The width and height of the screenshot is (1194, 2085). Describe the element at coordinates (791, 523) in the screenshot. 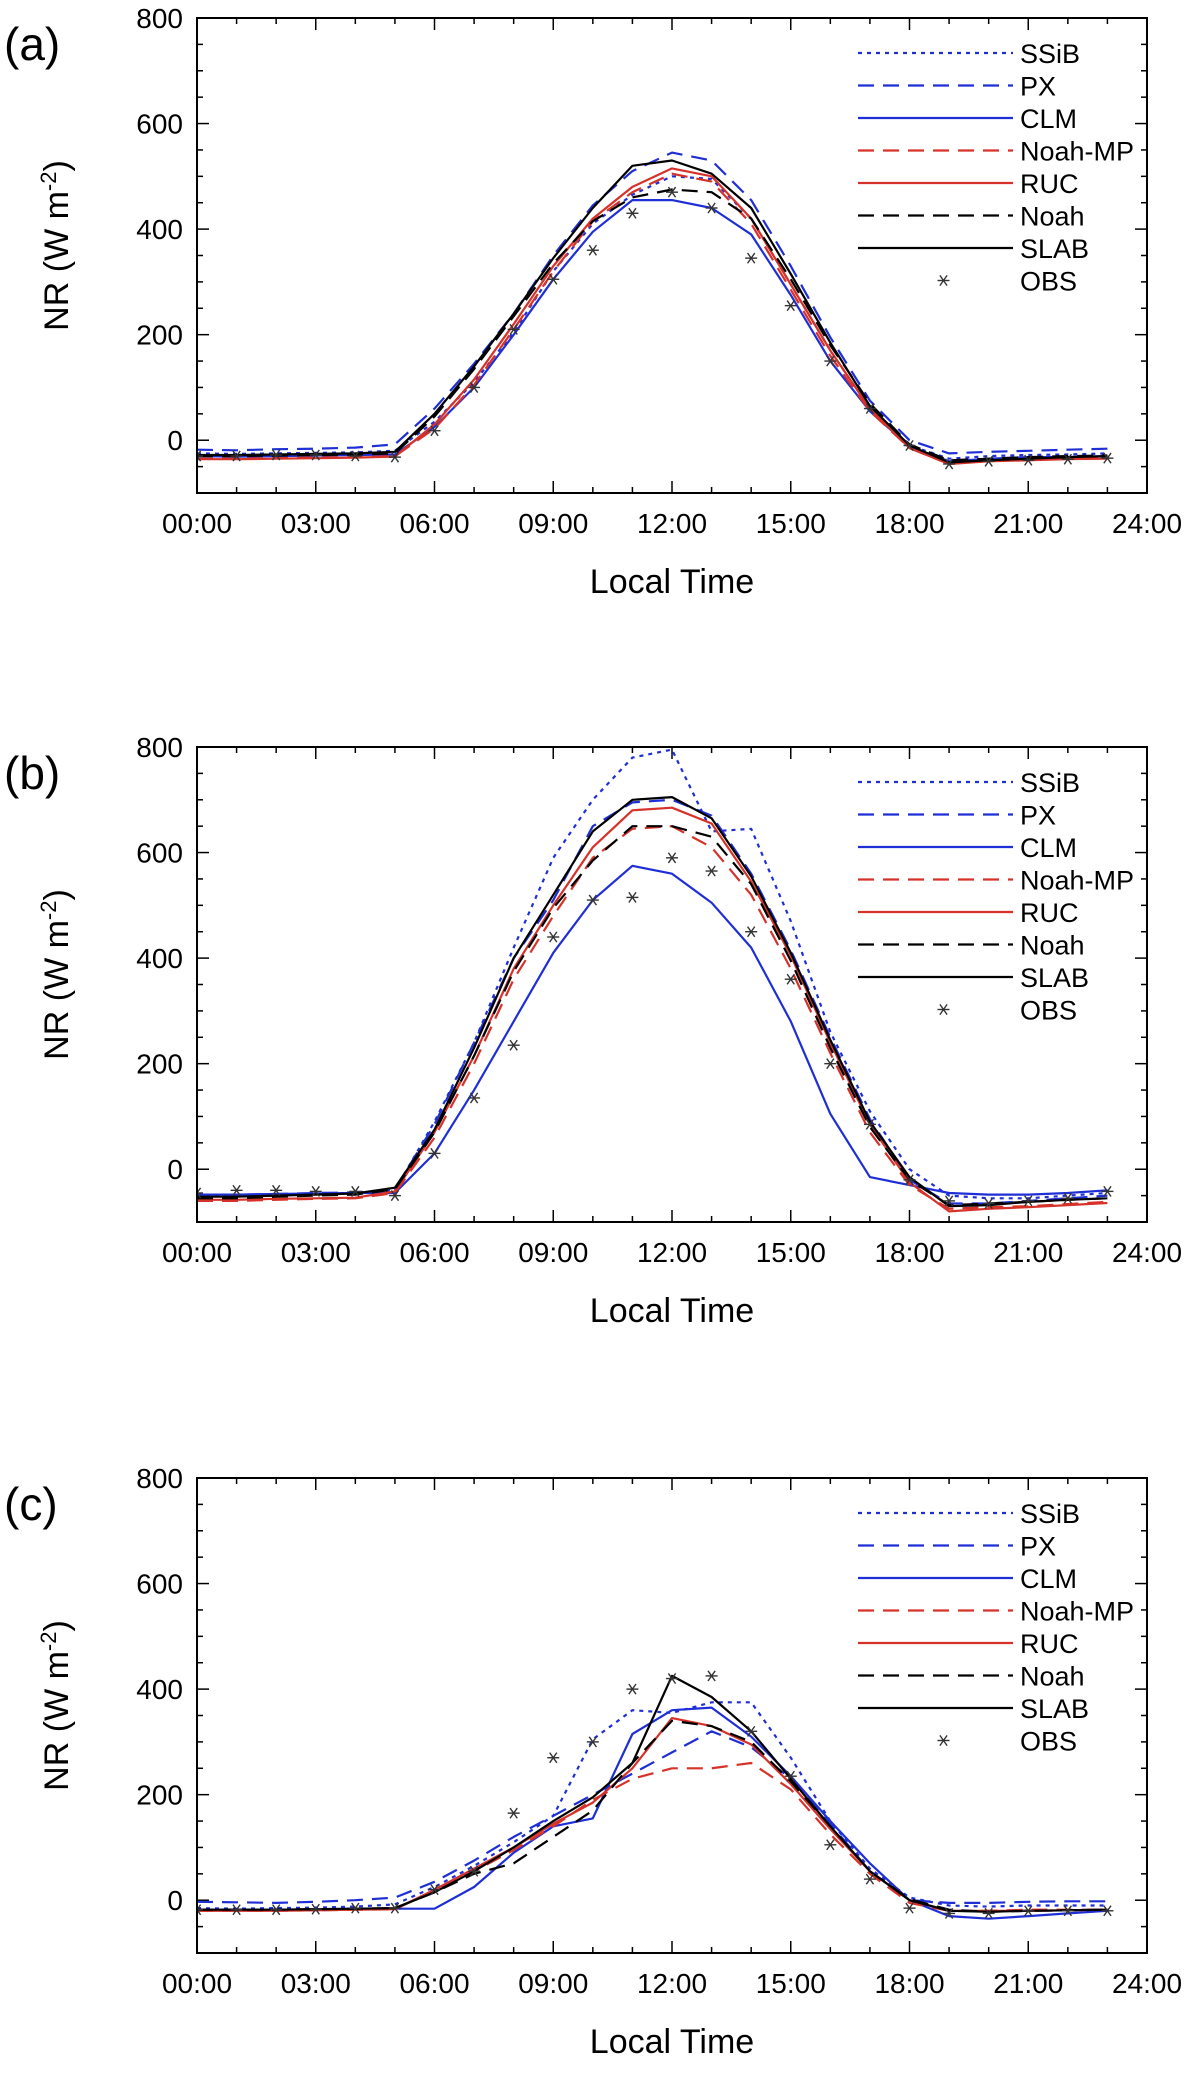

I see `x-tick-label: 15:00` at that location.